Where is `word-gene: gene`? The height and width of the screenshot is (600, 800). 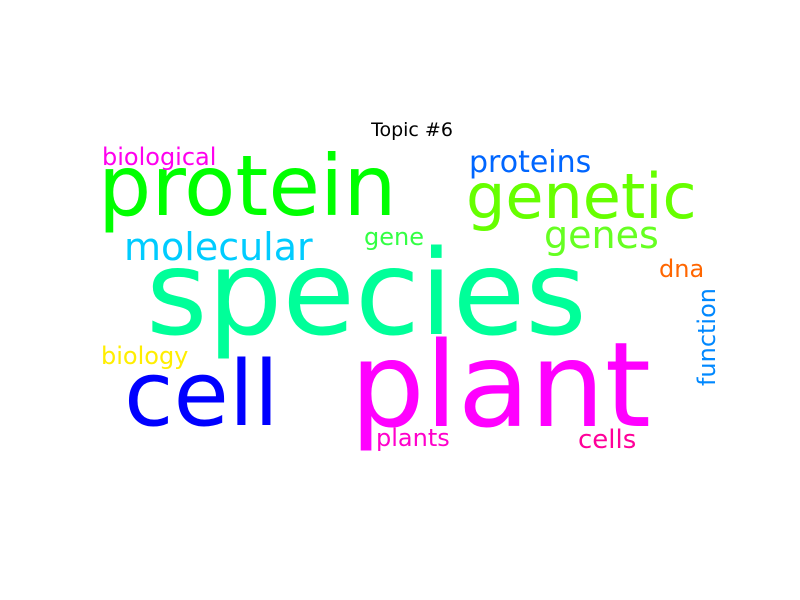 word-gene: gene is located at coordinates (394, 237).